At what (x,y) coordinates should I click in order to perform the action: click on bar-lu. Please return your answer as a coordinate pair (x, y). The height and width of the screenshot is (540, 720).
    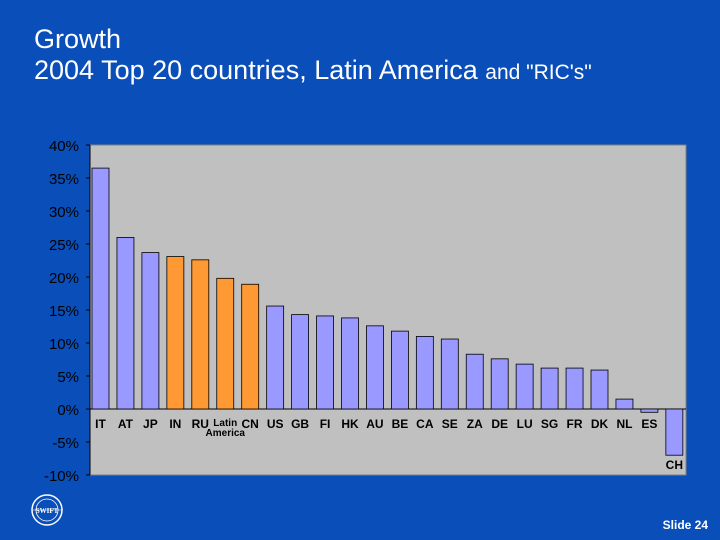
    Looking at the image, I should click on (524, 386).